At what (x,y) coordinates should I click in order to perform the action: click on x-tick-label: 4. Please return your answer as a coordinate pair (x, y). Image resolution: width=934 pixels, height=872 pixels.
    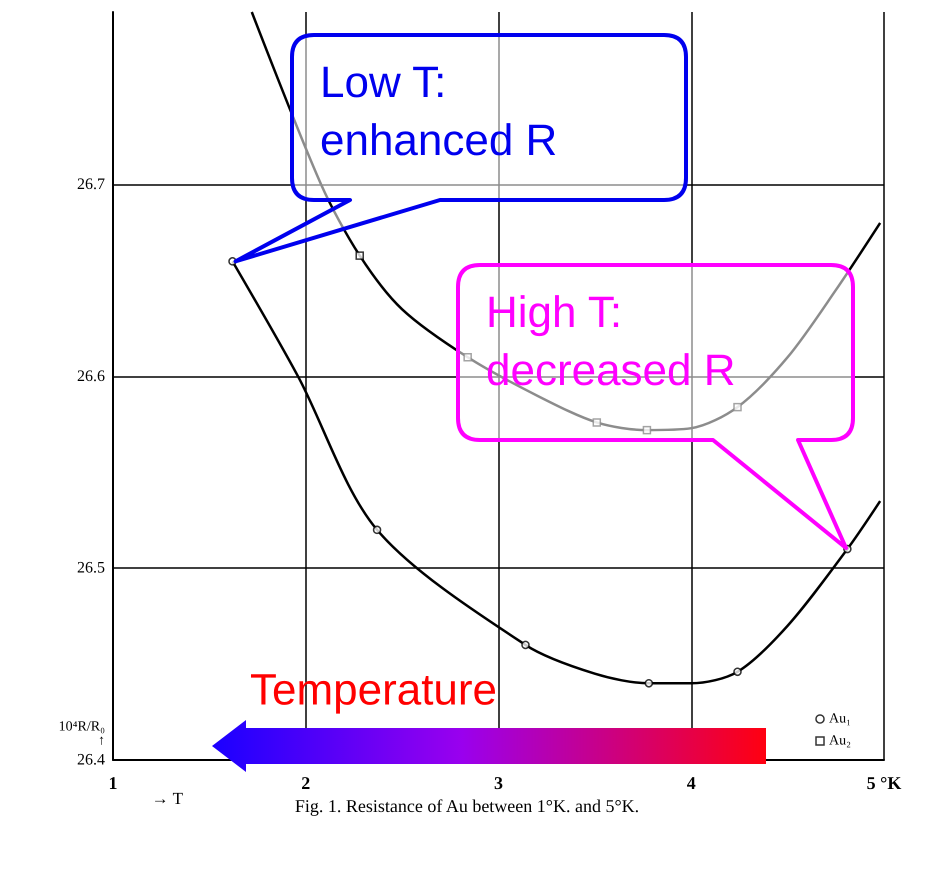
    Looking at the image, I should click on (691, 783).